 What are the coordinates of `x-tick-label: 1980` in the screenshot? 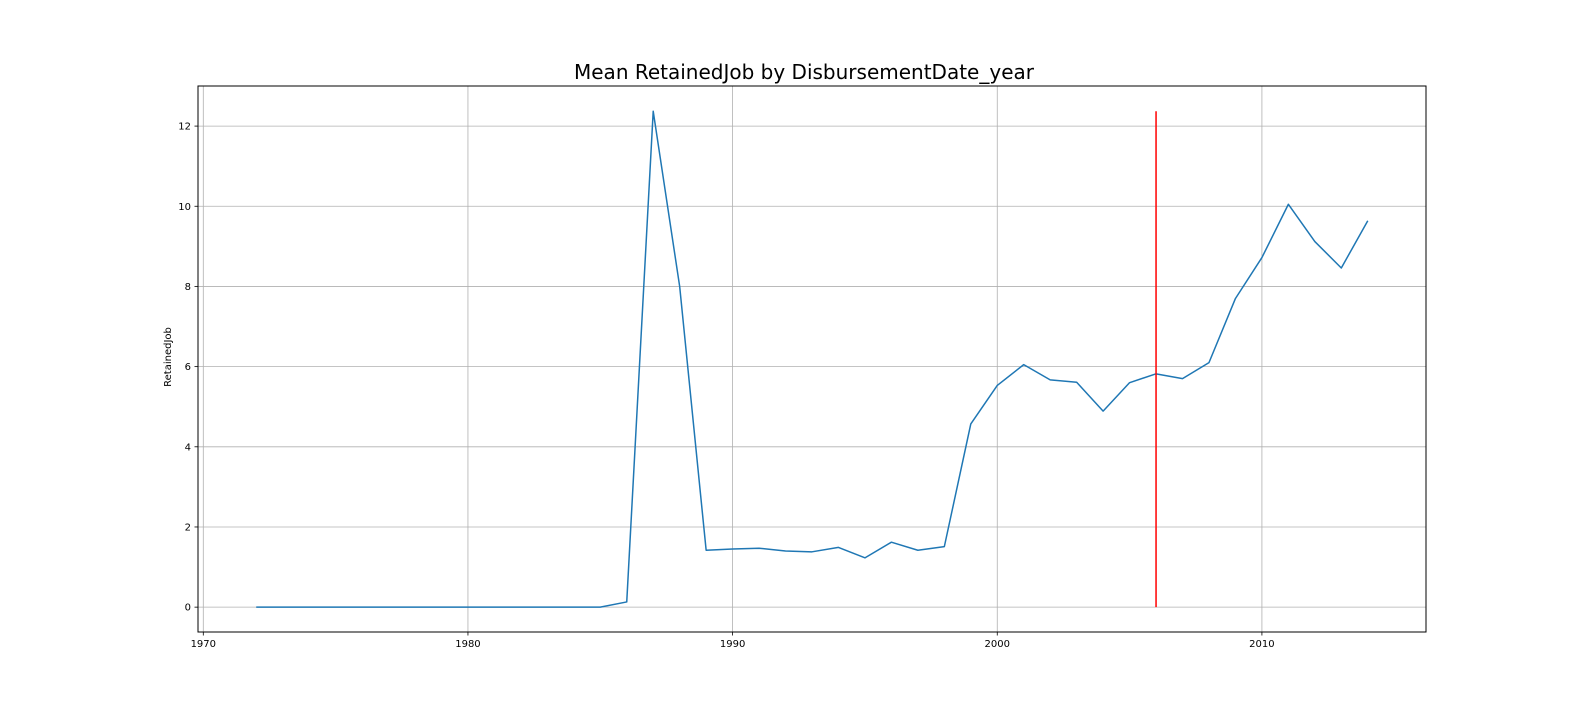 It's located at (467, 644).